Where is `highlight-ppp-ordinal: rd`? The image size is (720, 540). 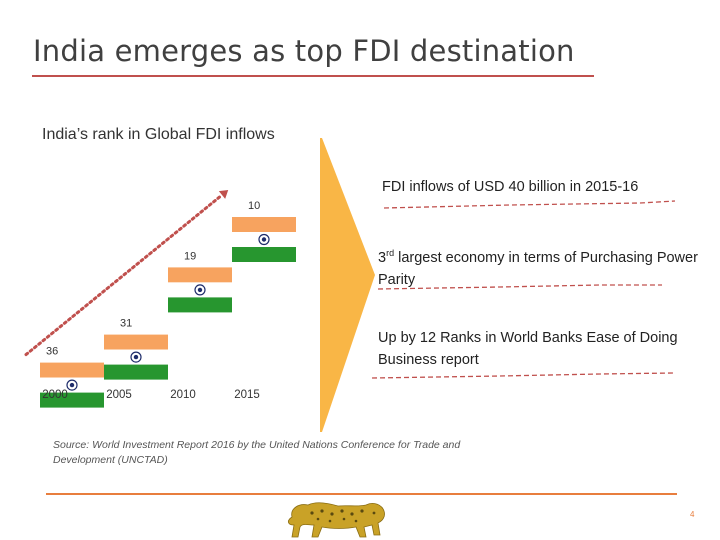 highlight-ppp-ordinal: rd is located at coordinates (390, 253).